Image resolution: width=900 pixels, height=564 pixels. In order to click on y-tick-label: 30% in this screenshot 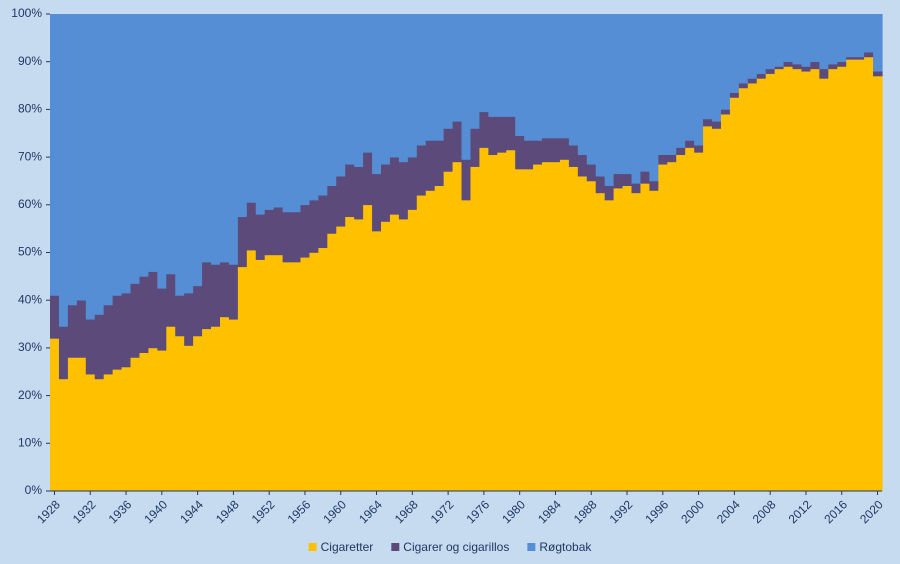, I will do `click(30, 347)`.